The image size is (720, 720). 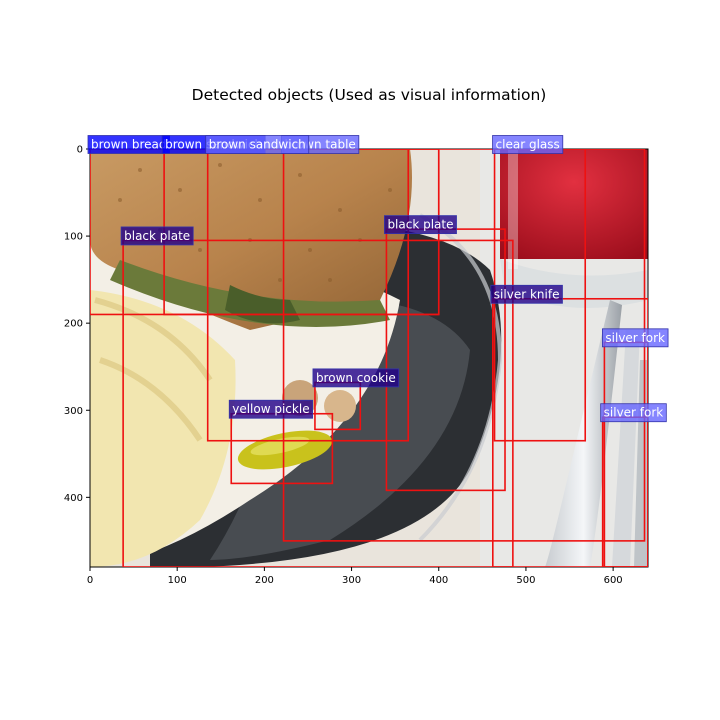 I want to click on detection-label: brown cookie, so click(x=356, y=378).